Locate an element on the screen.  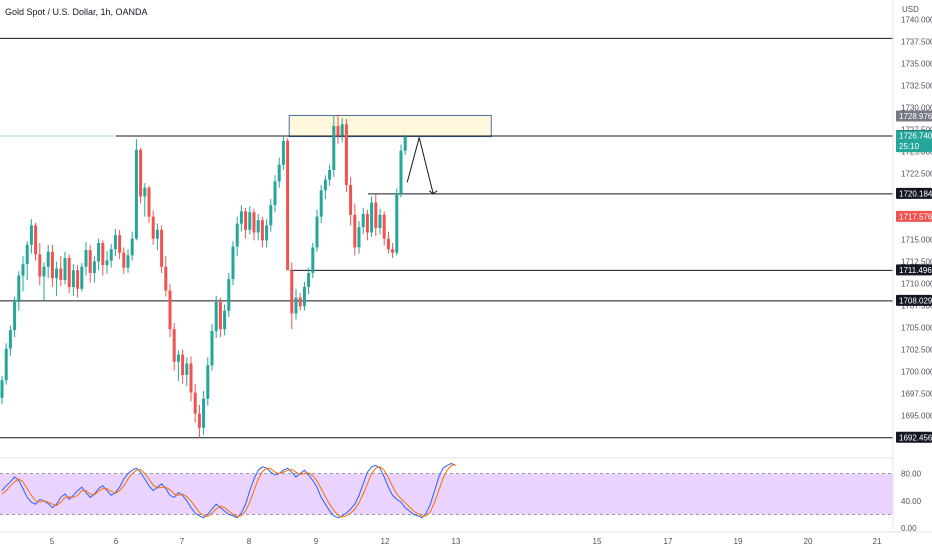
time-tick-label: 9 is located at coordinates (316, 541).